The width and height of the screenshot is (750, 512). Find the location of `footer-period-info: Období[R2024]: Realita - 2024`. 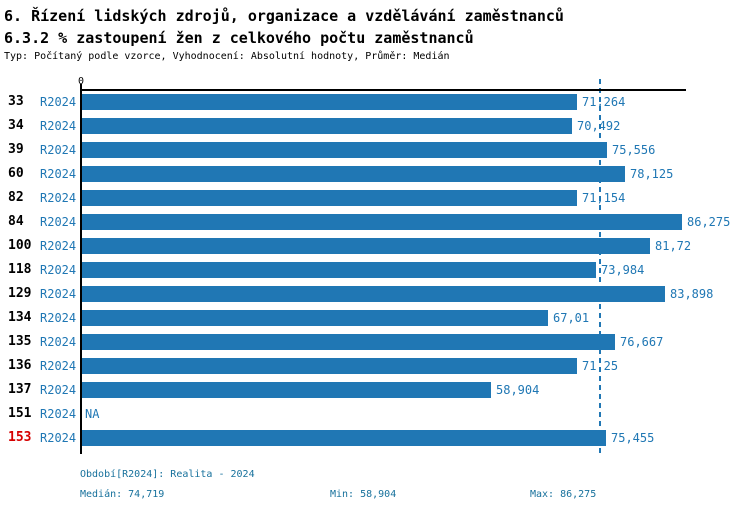

footer-period-info: Období[R2024]: Realita - 2024 is located at coordinates (167, 474).